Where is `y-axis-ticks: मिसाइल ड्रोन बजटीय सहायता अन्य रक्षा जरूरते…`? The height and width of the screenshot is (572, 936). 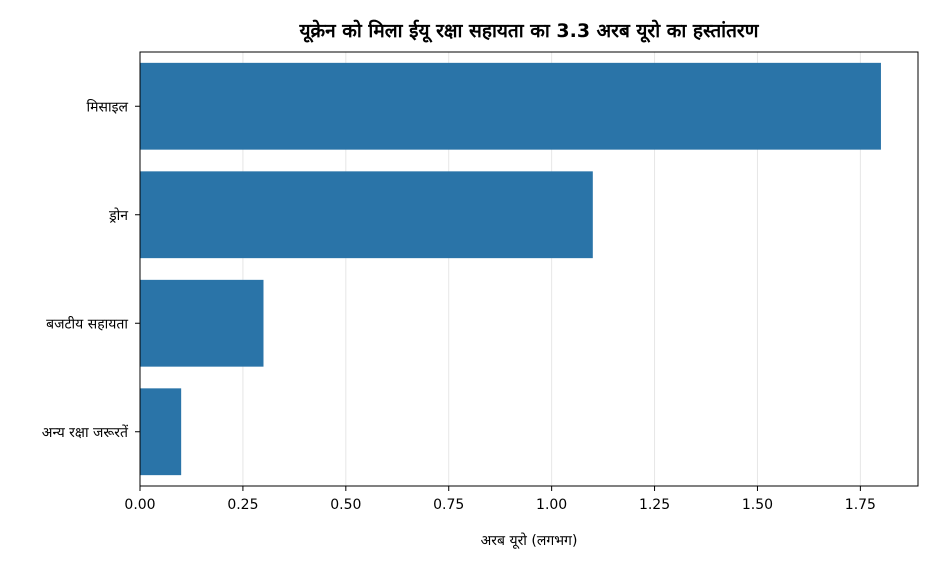 y-axis-ticks: मिसाइल ड्रोन बजटीय सहायता अन्य रक्षा जरूरते… is located at coordinates (91, 269).